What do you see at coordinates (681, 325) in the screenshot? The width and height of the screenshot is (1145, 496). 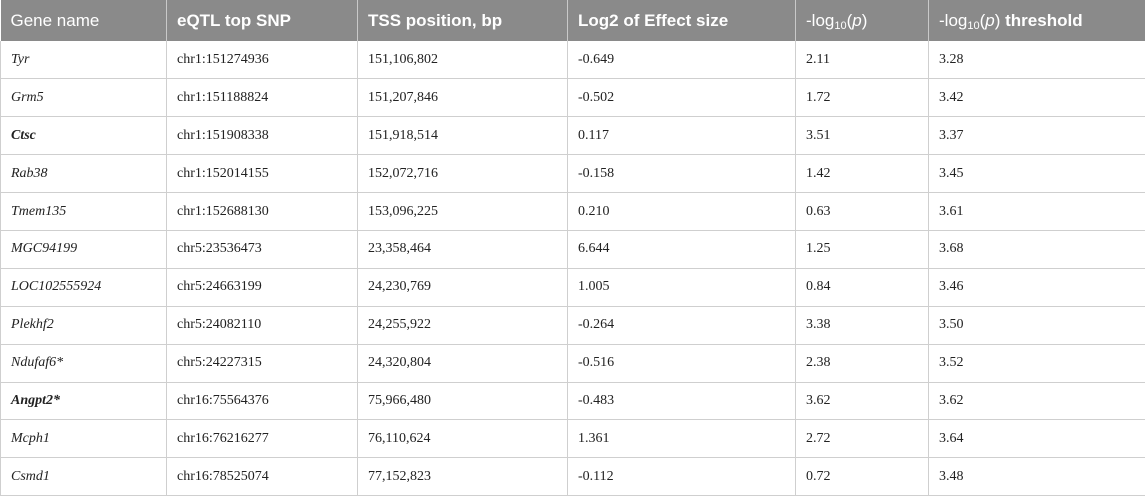 I see `cell-log2-effect-size: -0.264` at bounding box center [681, 325].